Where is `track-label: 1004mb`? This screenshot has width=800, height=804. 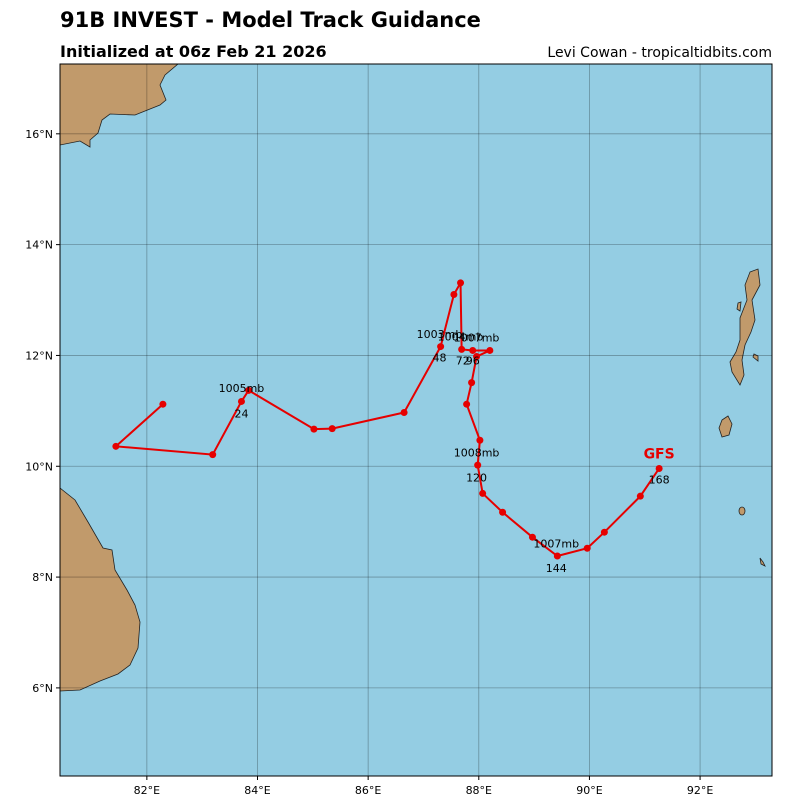 track-label: 1004mb is located at coordinates (461, 337).